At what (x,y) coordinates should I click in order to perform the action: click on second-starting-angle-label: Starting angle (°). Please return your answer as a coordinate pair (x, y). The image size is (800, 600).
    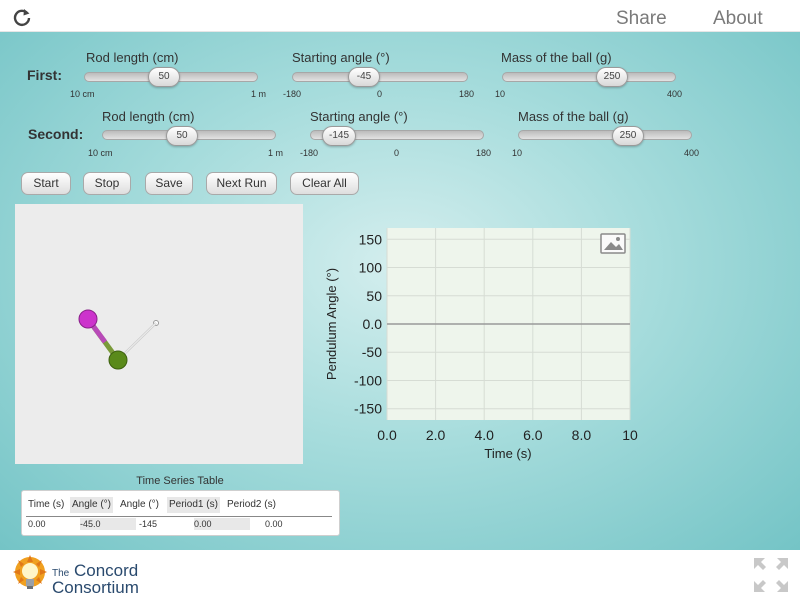
    Looking at the image, I should click on (359, 116).